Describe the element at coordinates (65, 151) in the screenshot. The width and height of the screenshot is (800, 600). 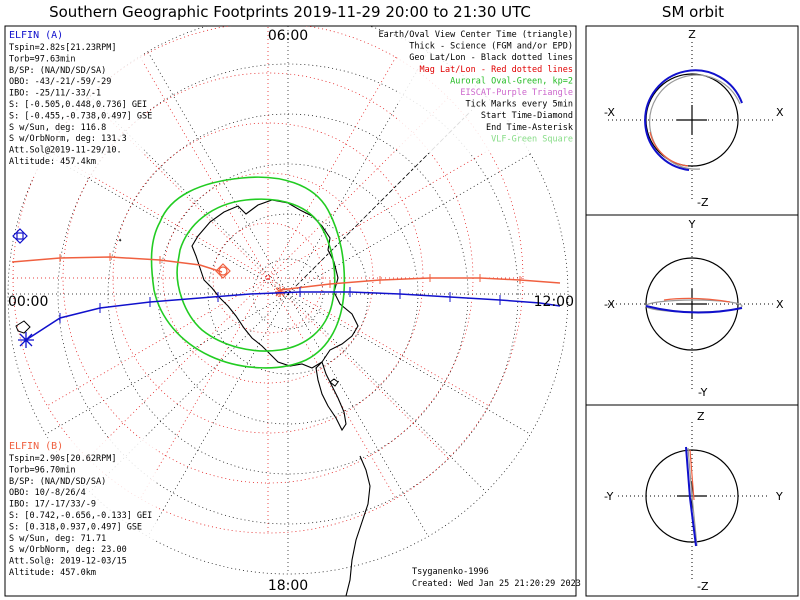
I see `elfin-a-info-line: Att.Sol@2019-11-29/10.` at that location.